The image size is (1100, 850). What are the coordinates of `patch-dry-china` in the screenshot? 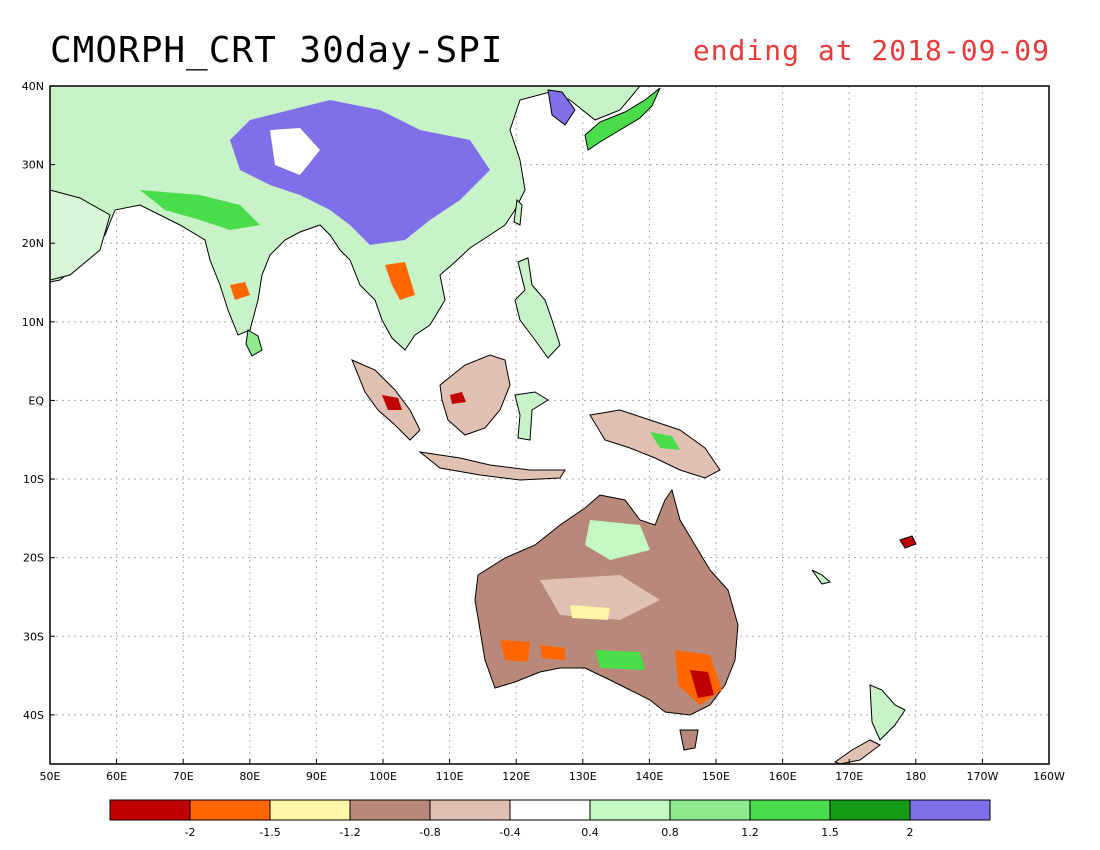 It's located at (295, 151).